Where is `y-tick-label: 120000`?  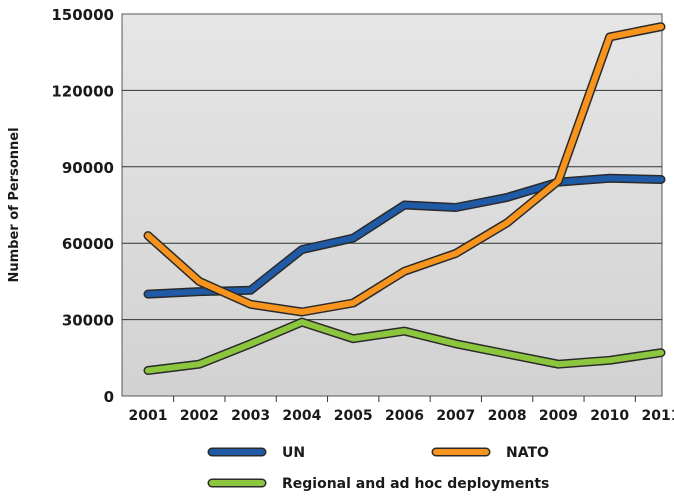 y-tick-label: 120000 is located at coordinates (82, 91).